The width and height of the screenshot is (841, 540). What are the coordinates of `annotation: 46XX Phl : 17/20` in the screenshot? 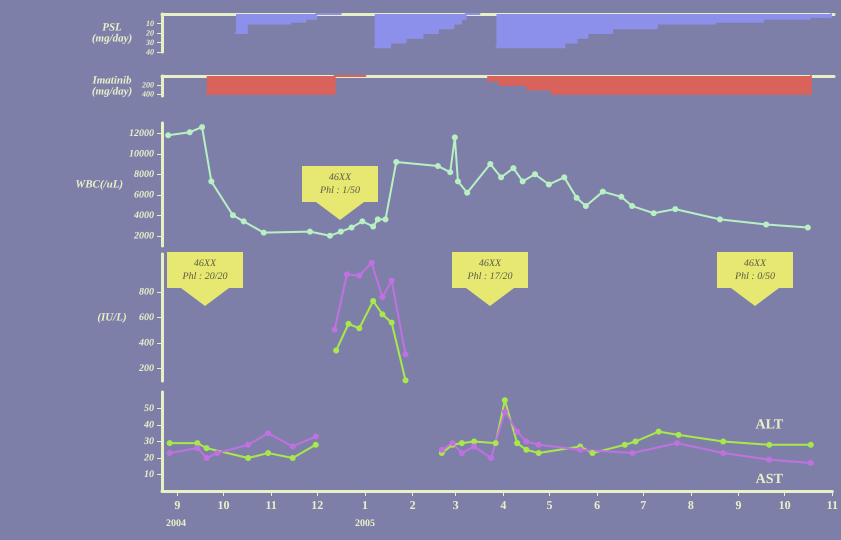 It's located at (490, 270).